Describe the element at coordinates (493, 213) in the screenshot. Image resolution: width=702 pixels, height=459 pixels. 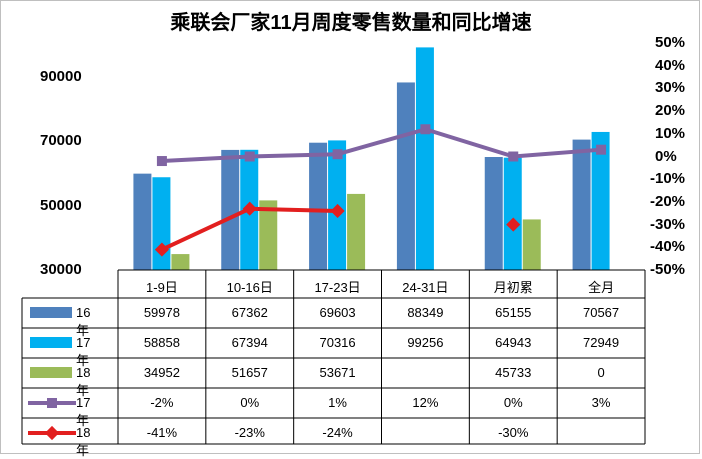
I see `bar-16年-月初累` at that location.